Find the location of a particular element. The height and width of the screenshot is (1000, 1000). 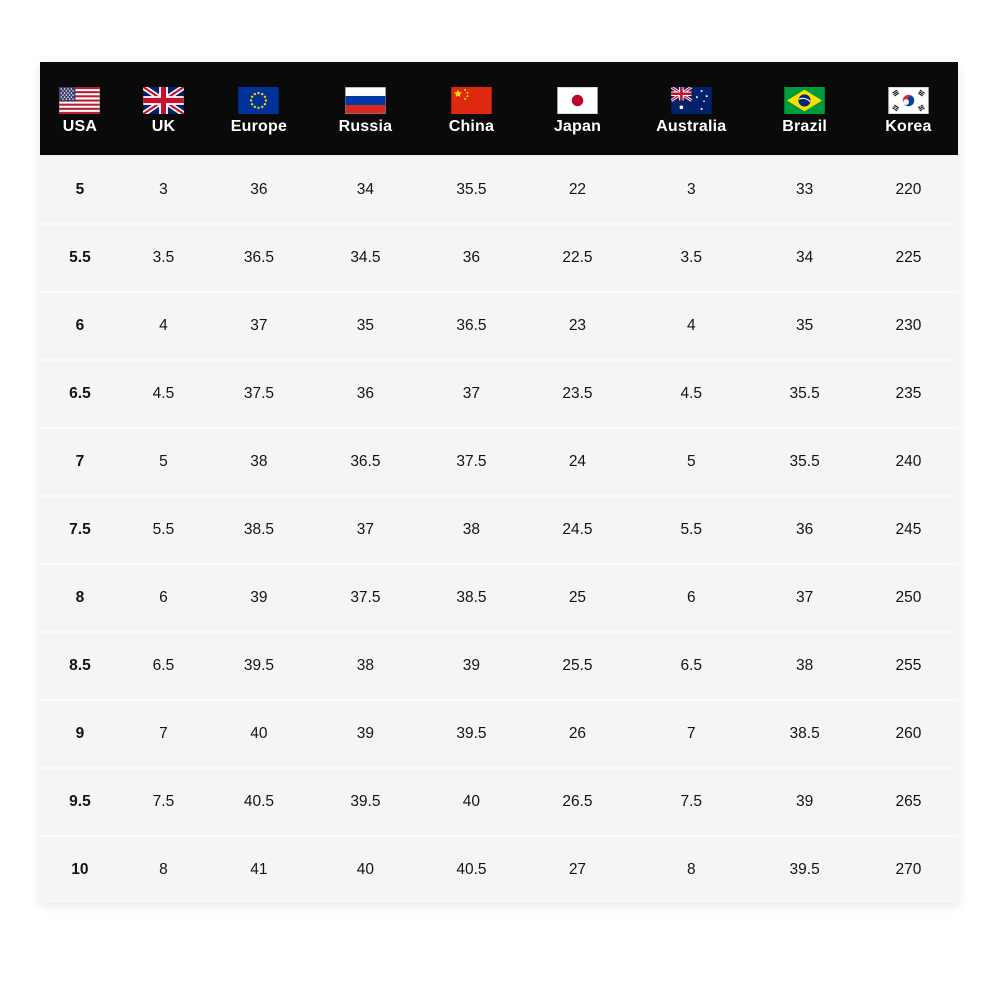

size-cell: 35 is located at coordinates (804, 327).